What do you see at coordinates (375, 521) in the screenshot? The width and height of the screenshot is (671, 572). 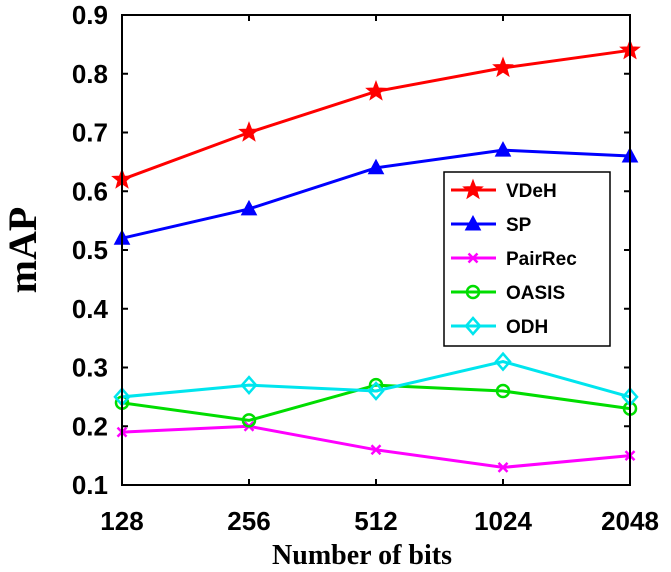 I see `x-tick-label: 512` at bounding box center [375, 521].